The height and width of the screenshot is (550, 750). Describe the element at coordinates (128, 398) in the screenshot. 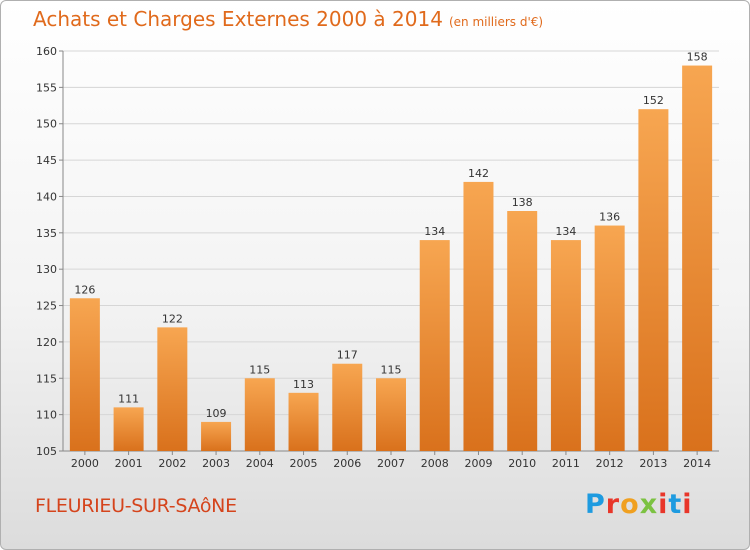

I see `data-label: 111` at that location.